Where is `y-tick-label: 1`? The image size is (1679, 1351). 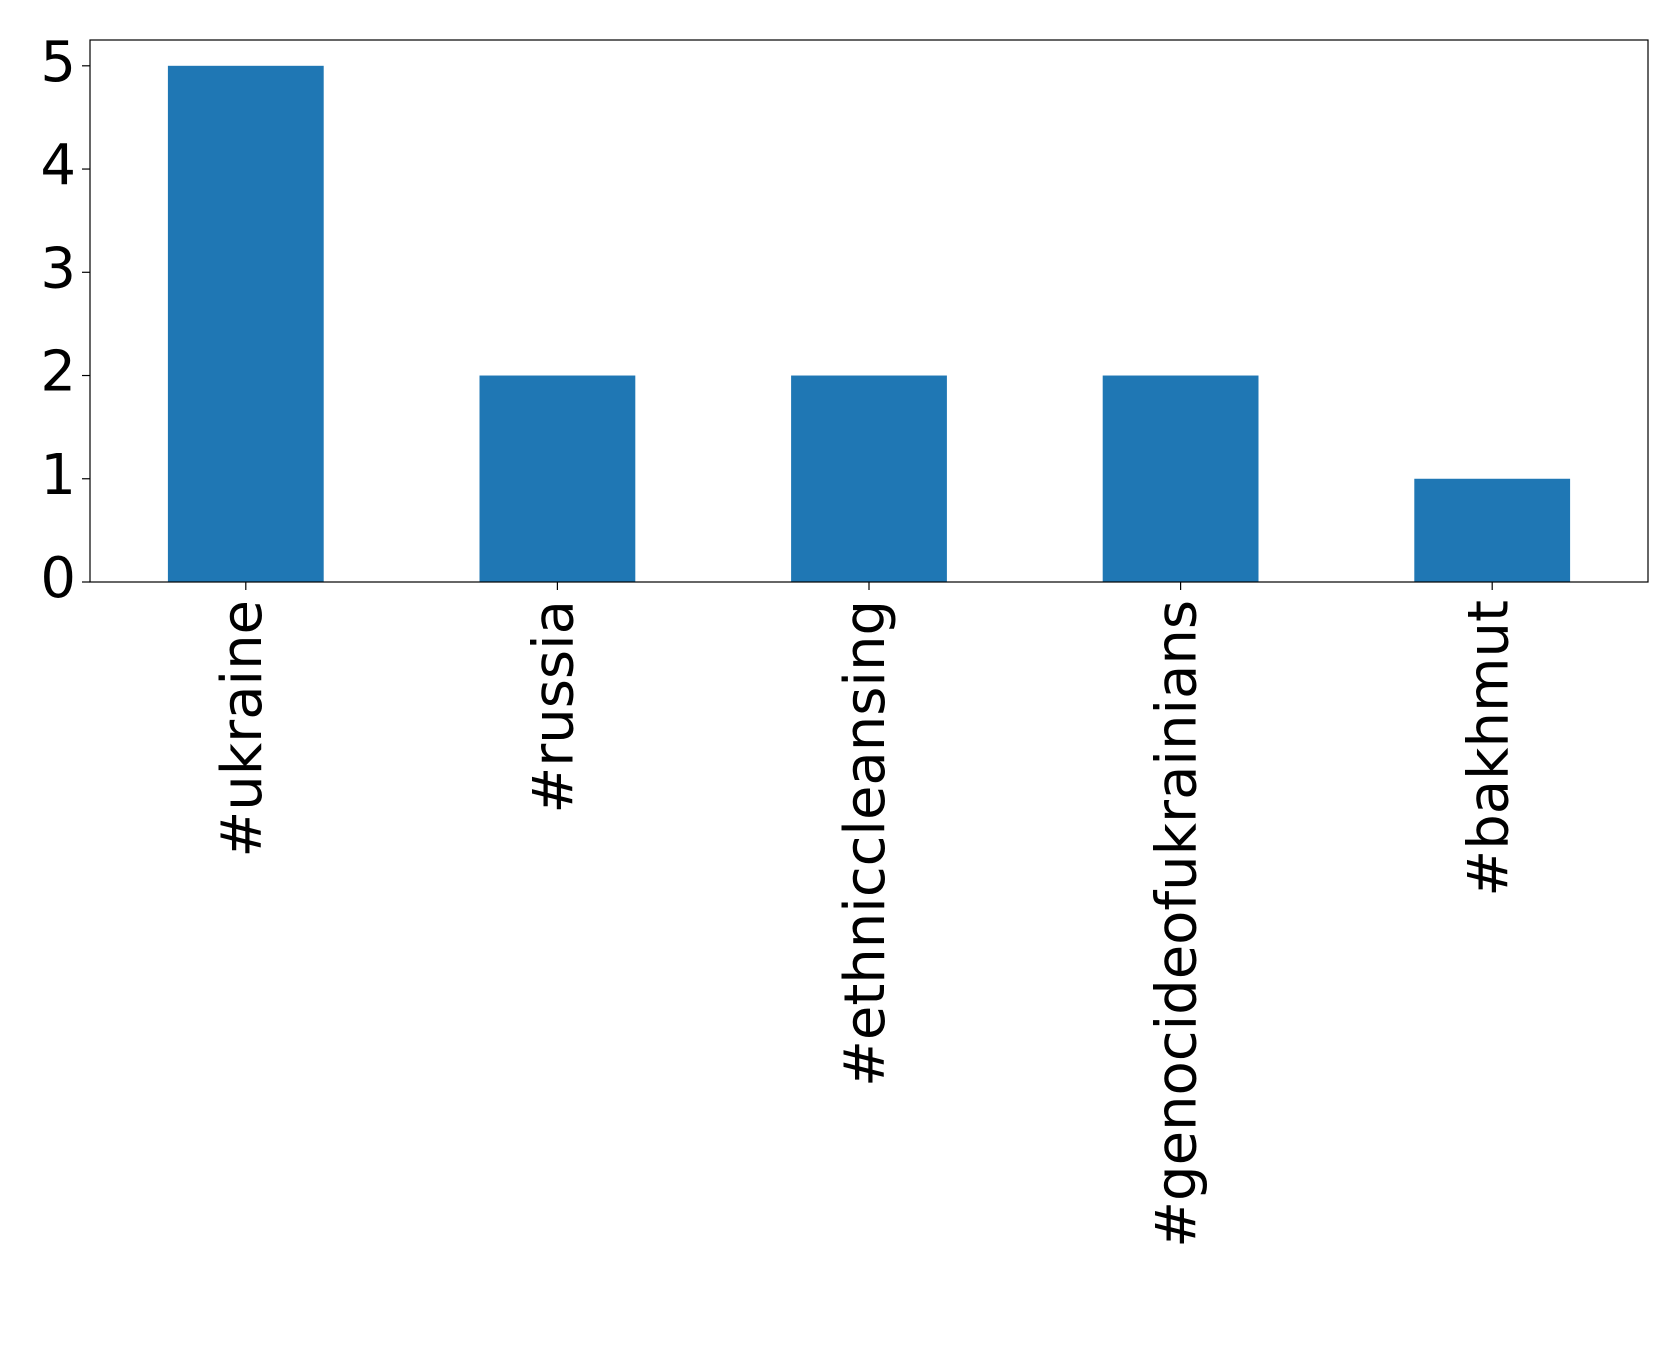 y-tick-label: 1 is located at coordinates (58, 475).